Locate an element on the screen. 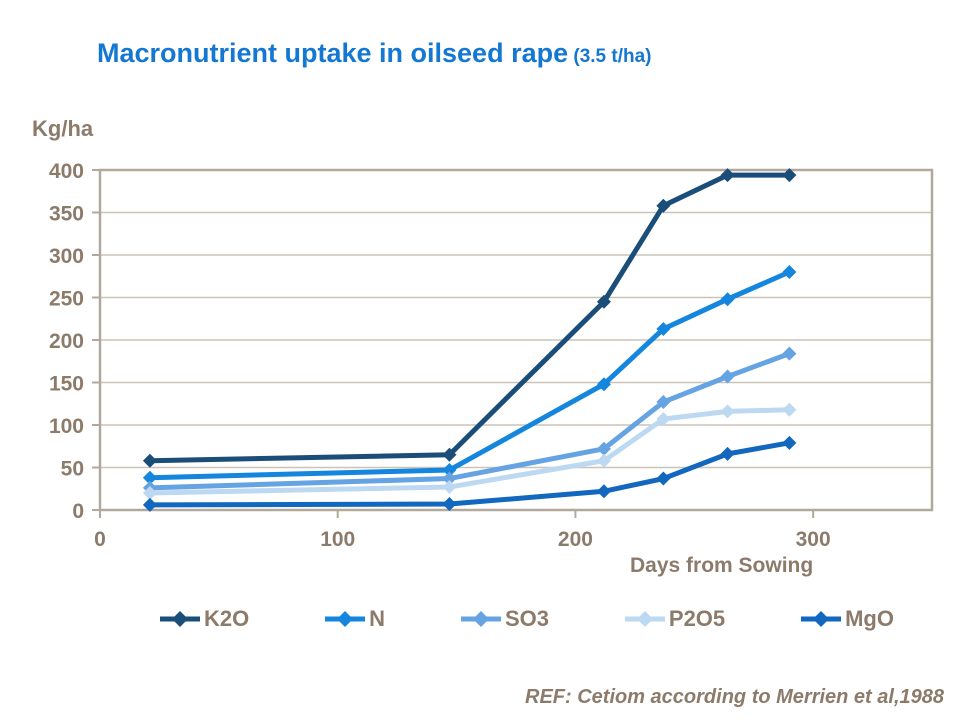 The height and width of the screenshot is (720, 960). series-line-P2O5 is located at coordinates (469, 451).